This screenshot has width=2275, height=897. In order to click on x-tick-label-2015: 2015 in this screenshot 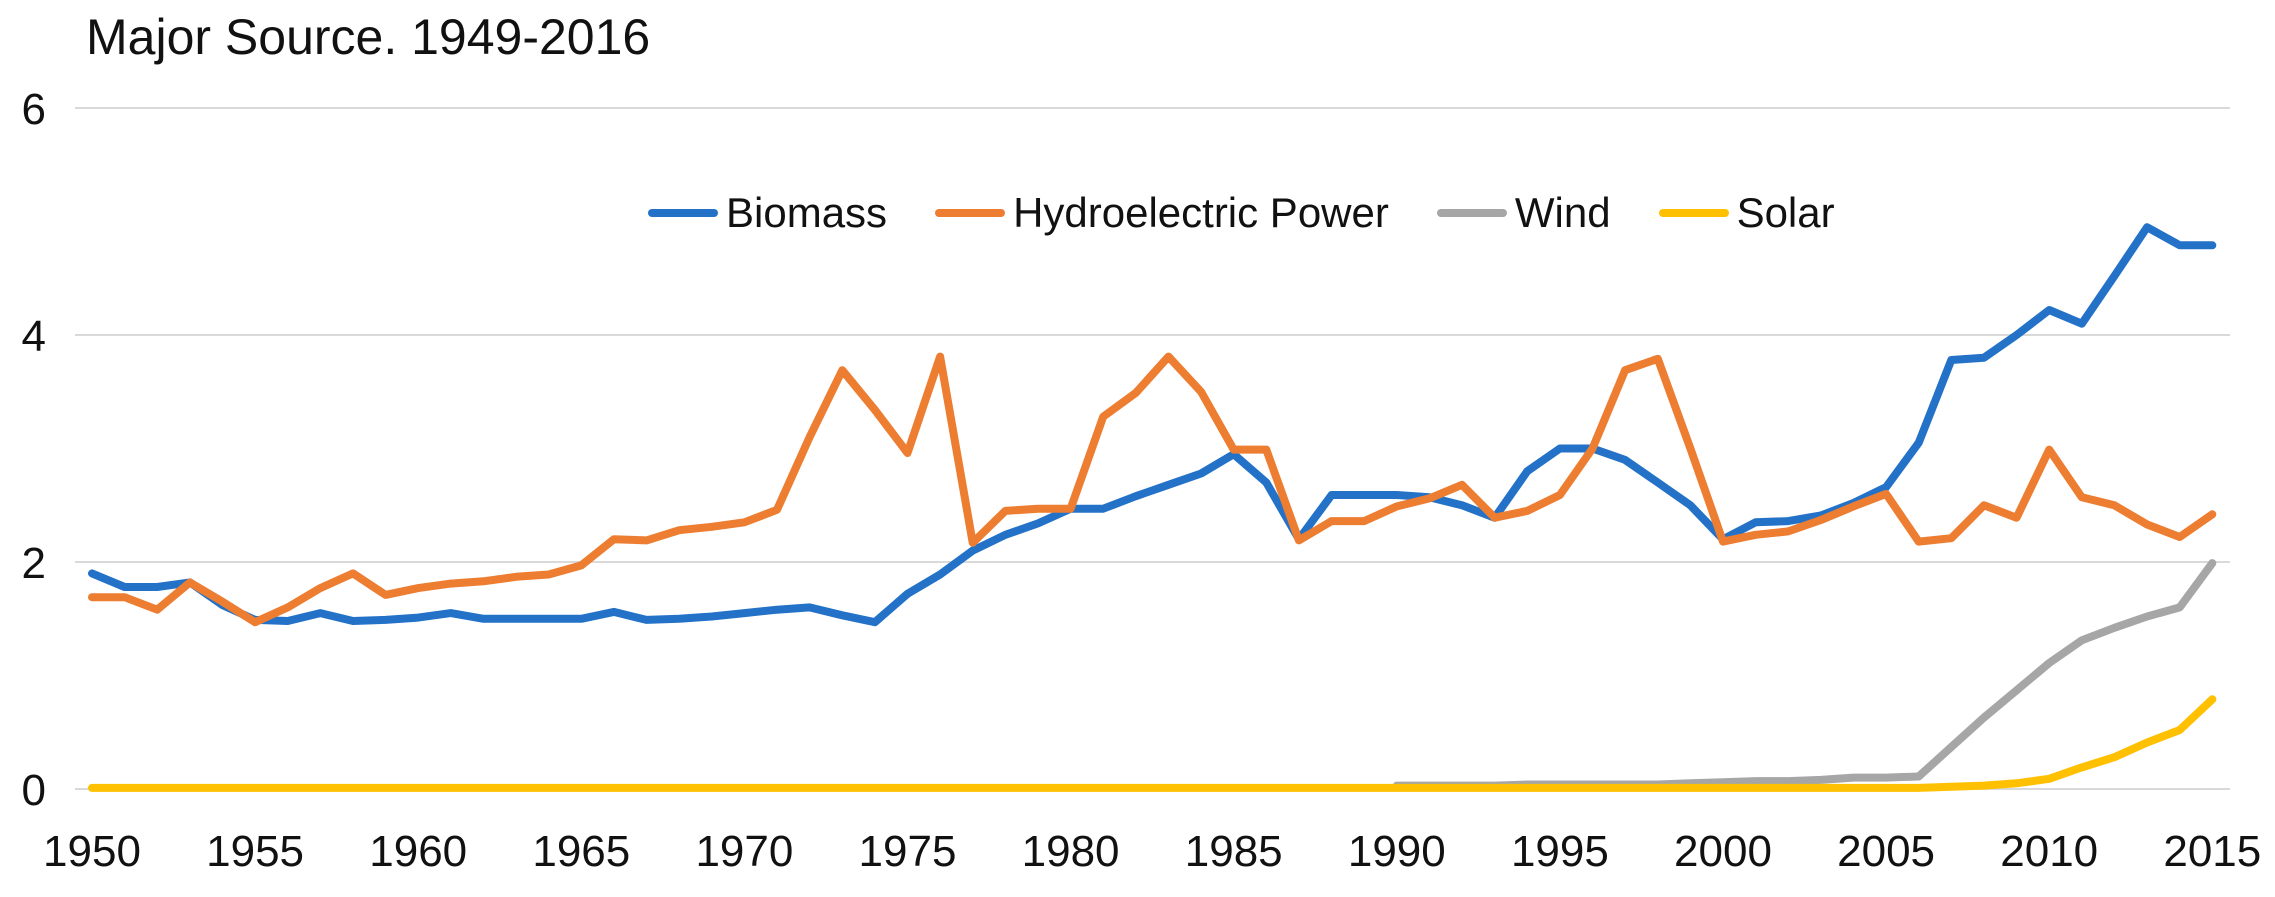, I will do `click(2212, 851)`.